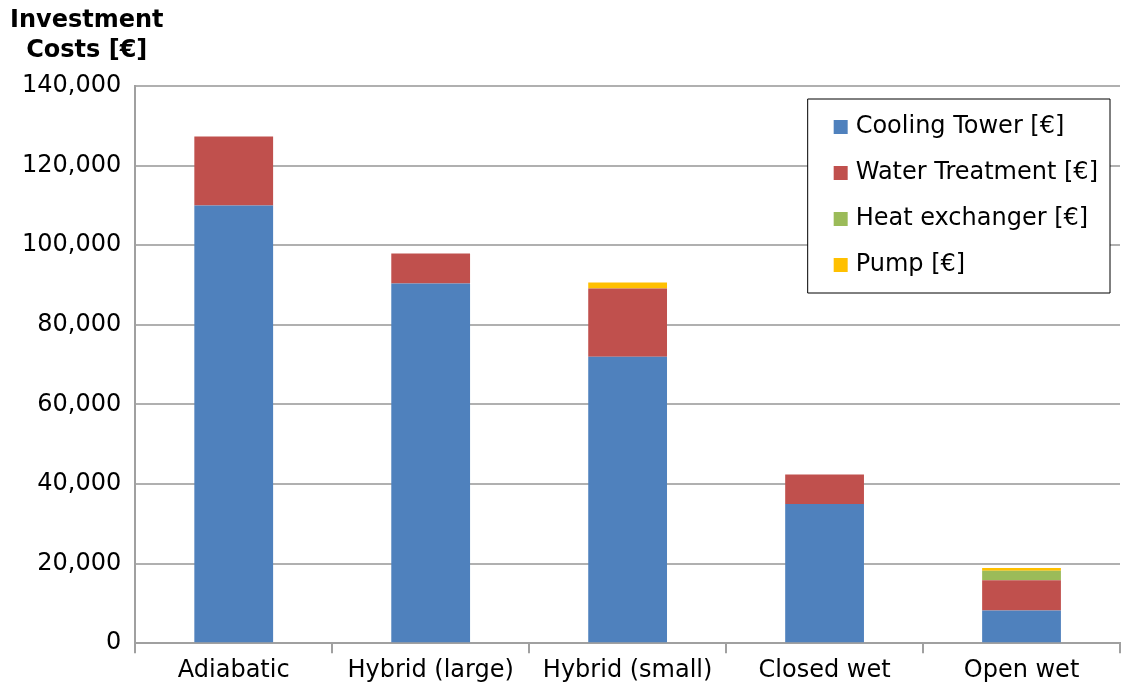 The image size is (1134, 695). I want to click on legend-label: Water Treatment [€], so click(977, 171).